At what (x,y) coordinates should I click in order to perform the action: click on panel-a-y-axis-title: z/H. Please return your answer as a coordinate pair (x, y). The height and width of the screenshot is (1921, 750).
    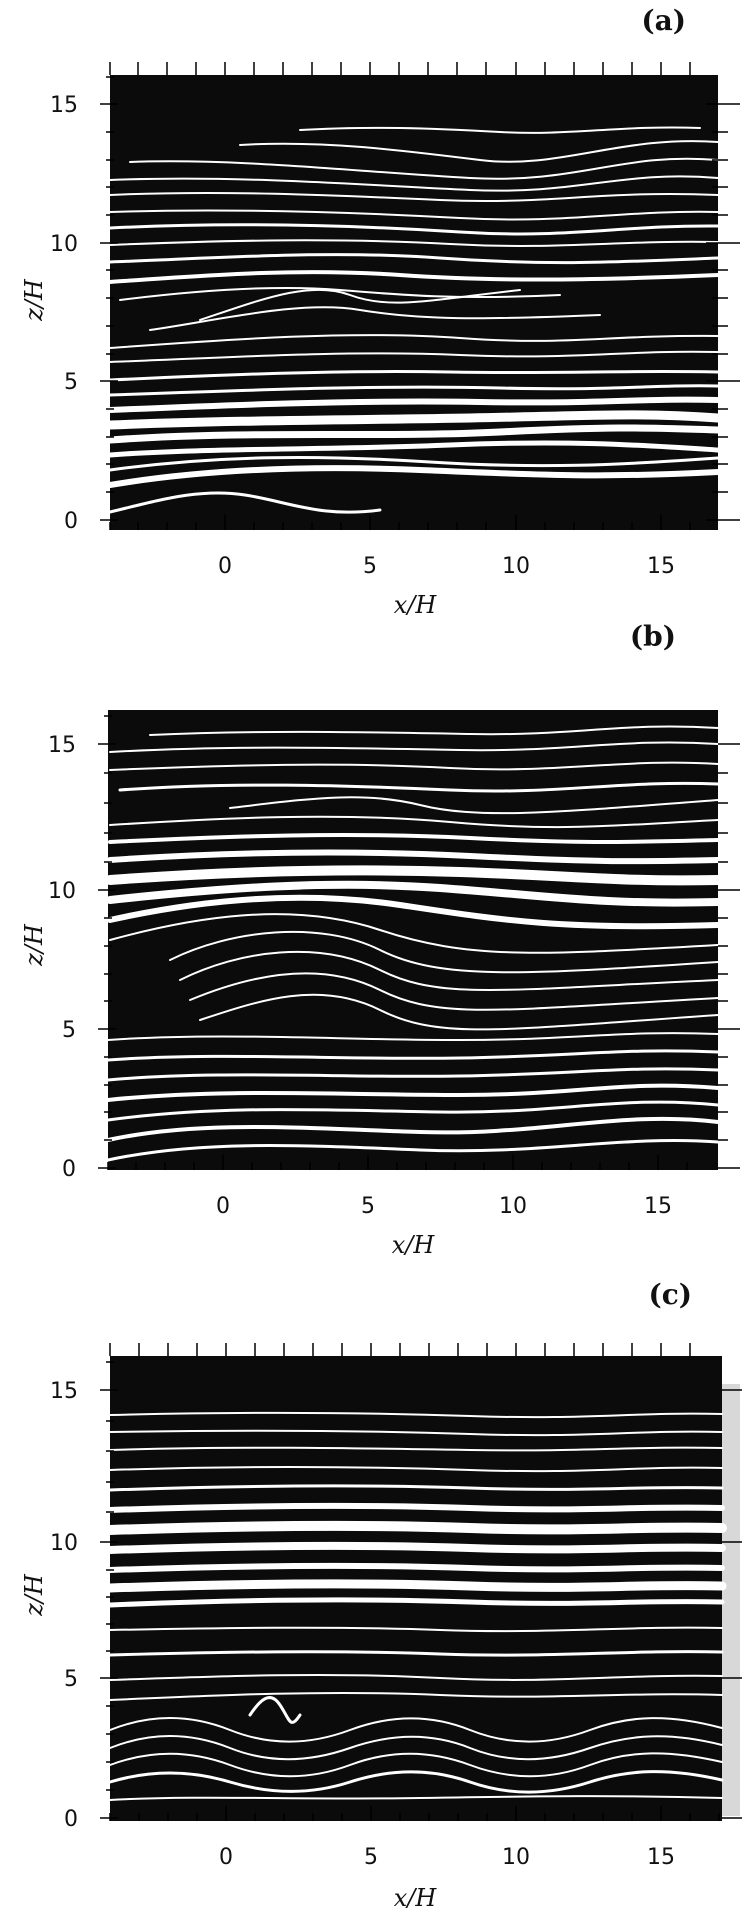
    Looking at the image, I should click on (34, 300).